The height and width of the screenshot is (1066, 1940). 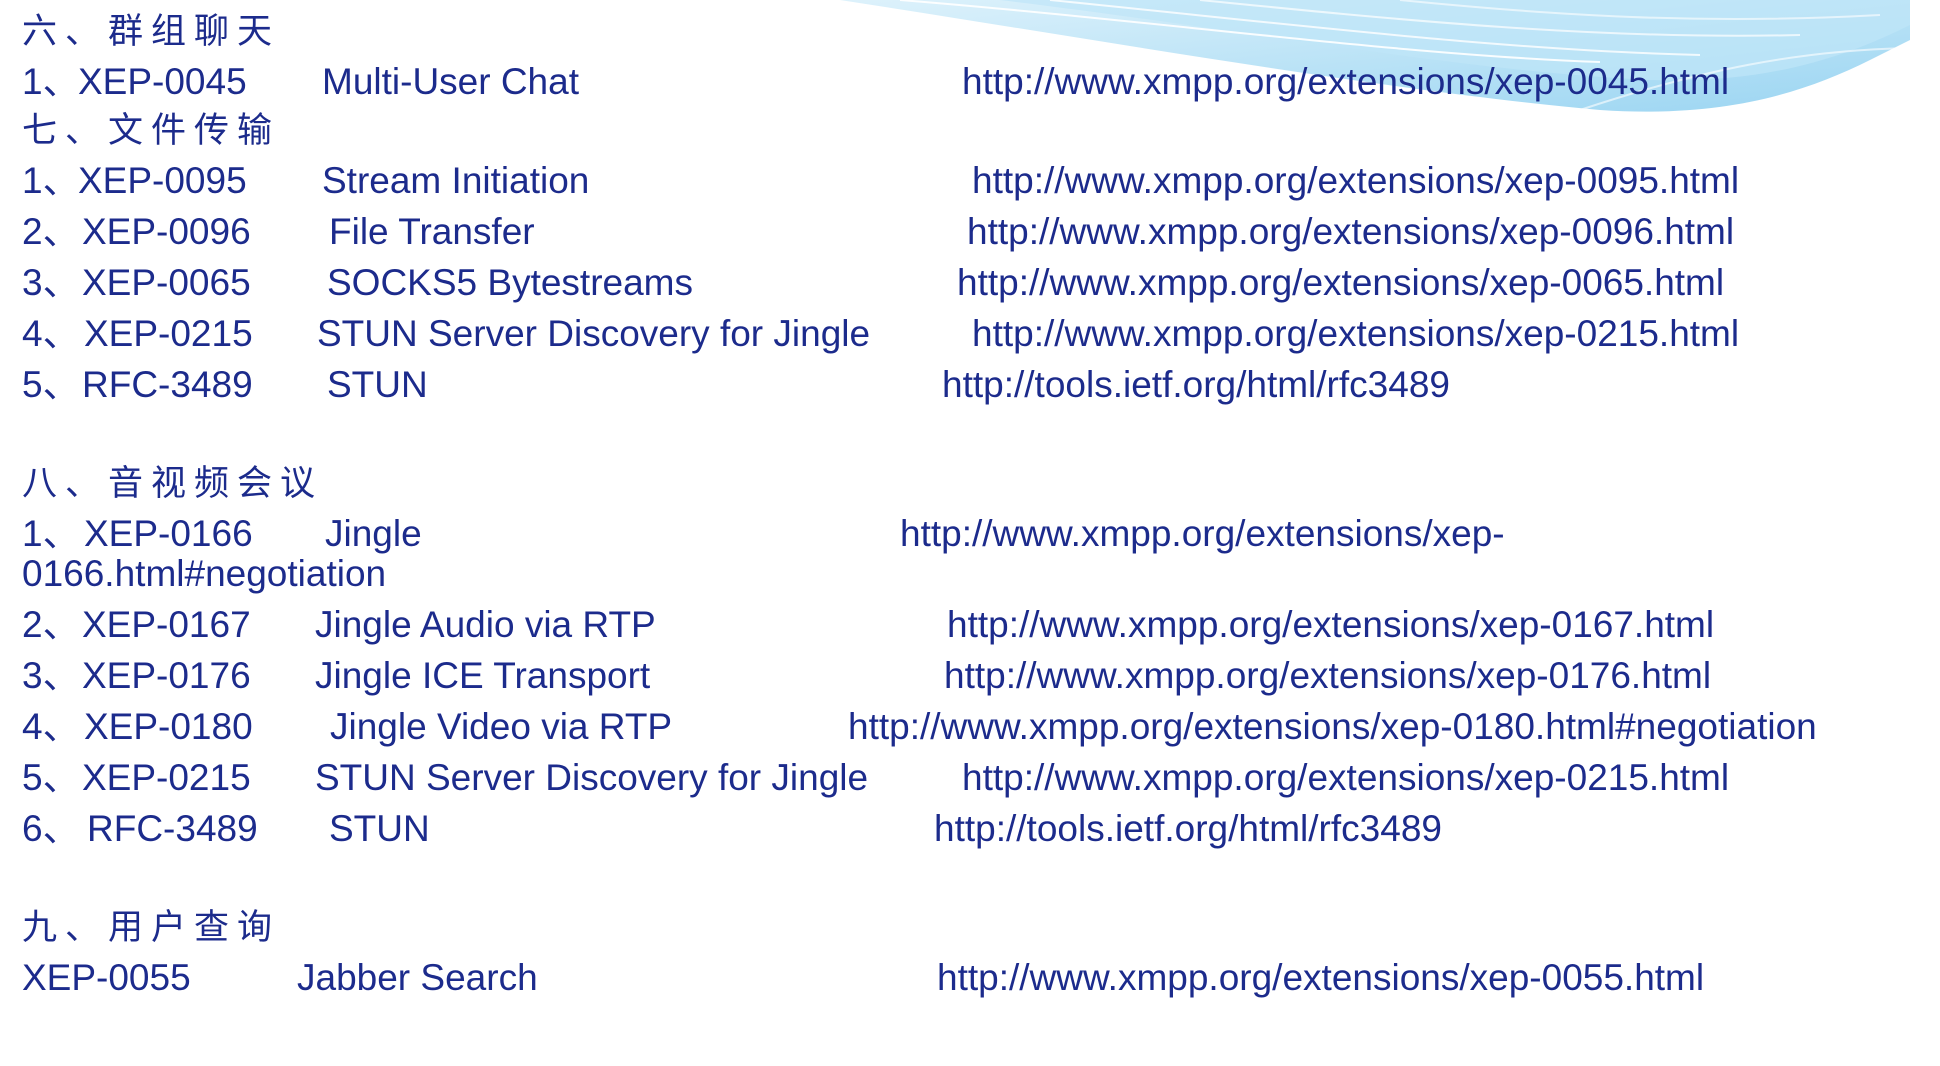 What do you see at coordinates (162, 81) in the screenshot?
I see `spec-code: XEP-0045` at bounding box center [162, 81].